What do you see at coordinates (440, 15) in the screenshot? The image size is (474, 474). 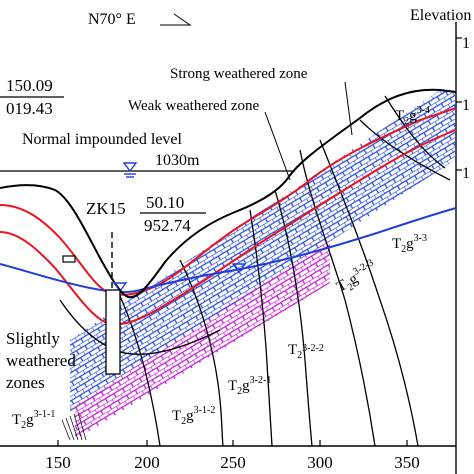 I see `elevation-title: Elevation` at bounding box center [440, 15].